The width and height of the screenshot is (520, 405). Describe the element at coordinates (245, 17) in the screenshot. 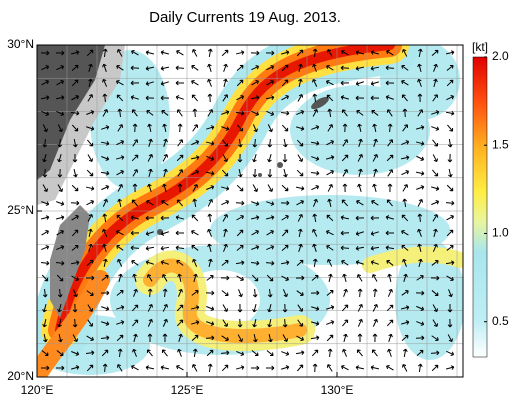

I see `map-title: Daily Currents 19 Aug. 2013.` at that location.